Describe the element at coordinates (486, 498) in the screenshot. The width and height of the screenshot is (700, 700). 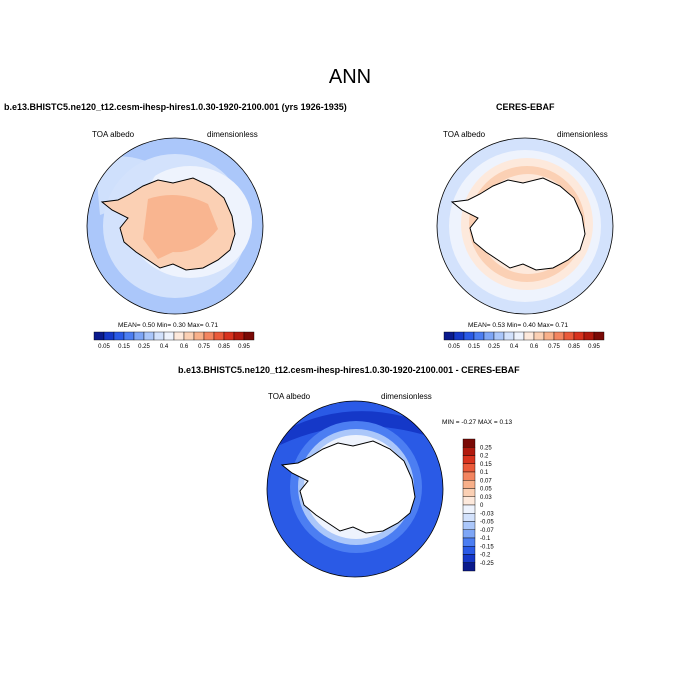
I see `diff-colorbar-tick-label: 0.03` at that location.